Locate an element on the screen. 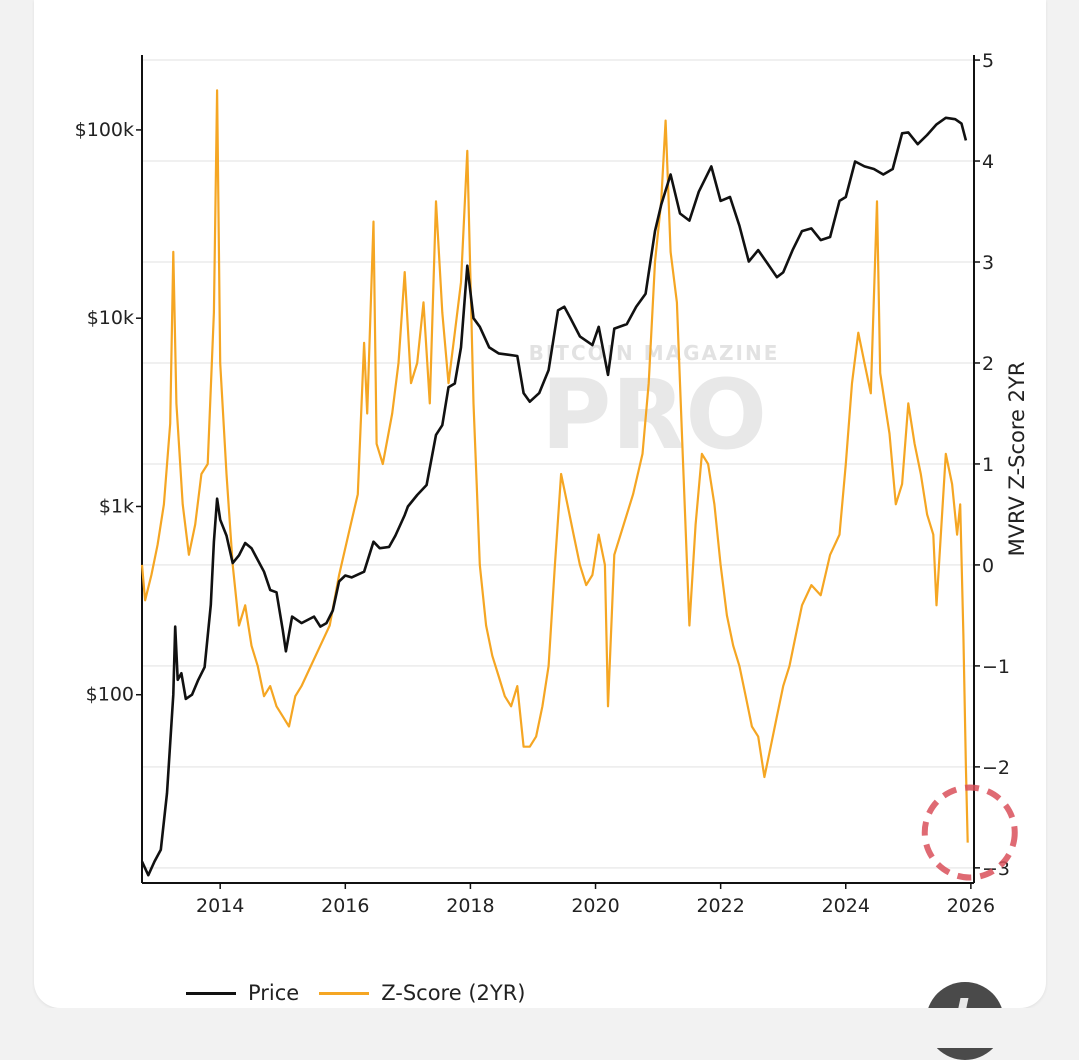 The width and height of the screenshot is (1079, 1060). x-tick-label: 2026 is located at coordinates (971, 906).